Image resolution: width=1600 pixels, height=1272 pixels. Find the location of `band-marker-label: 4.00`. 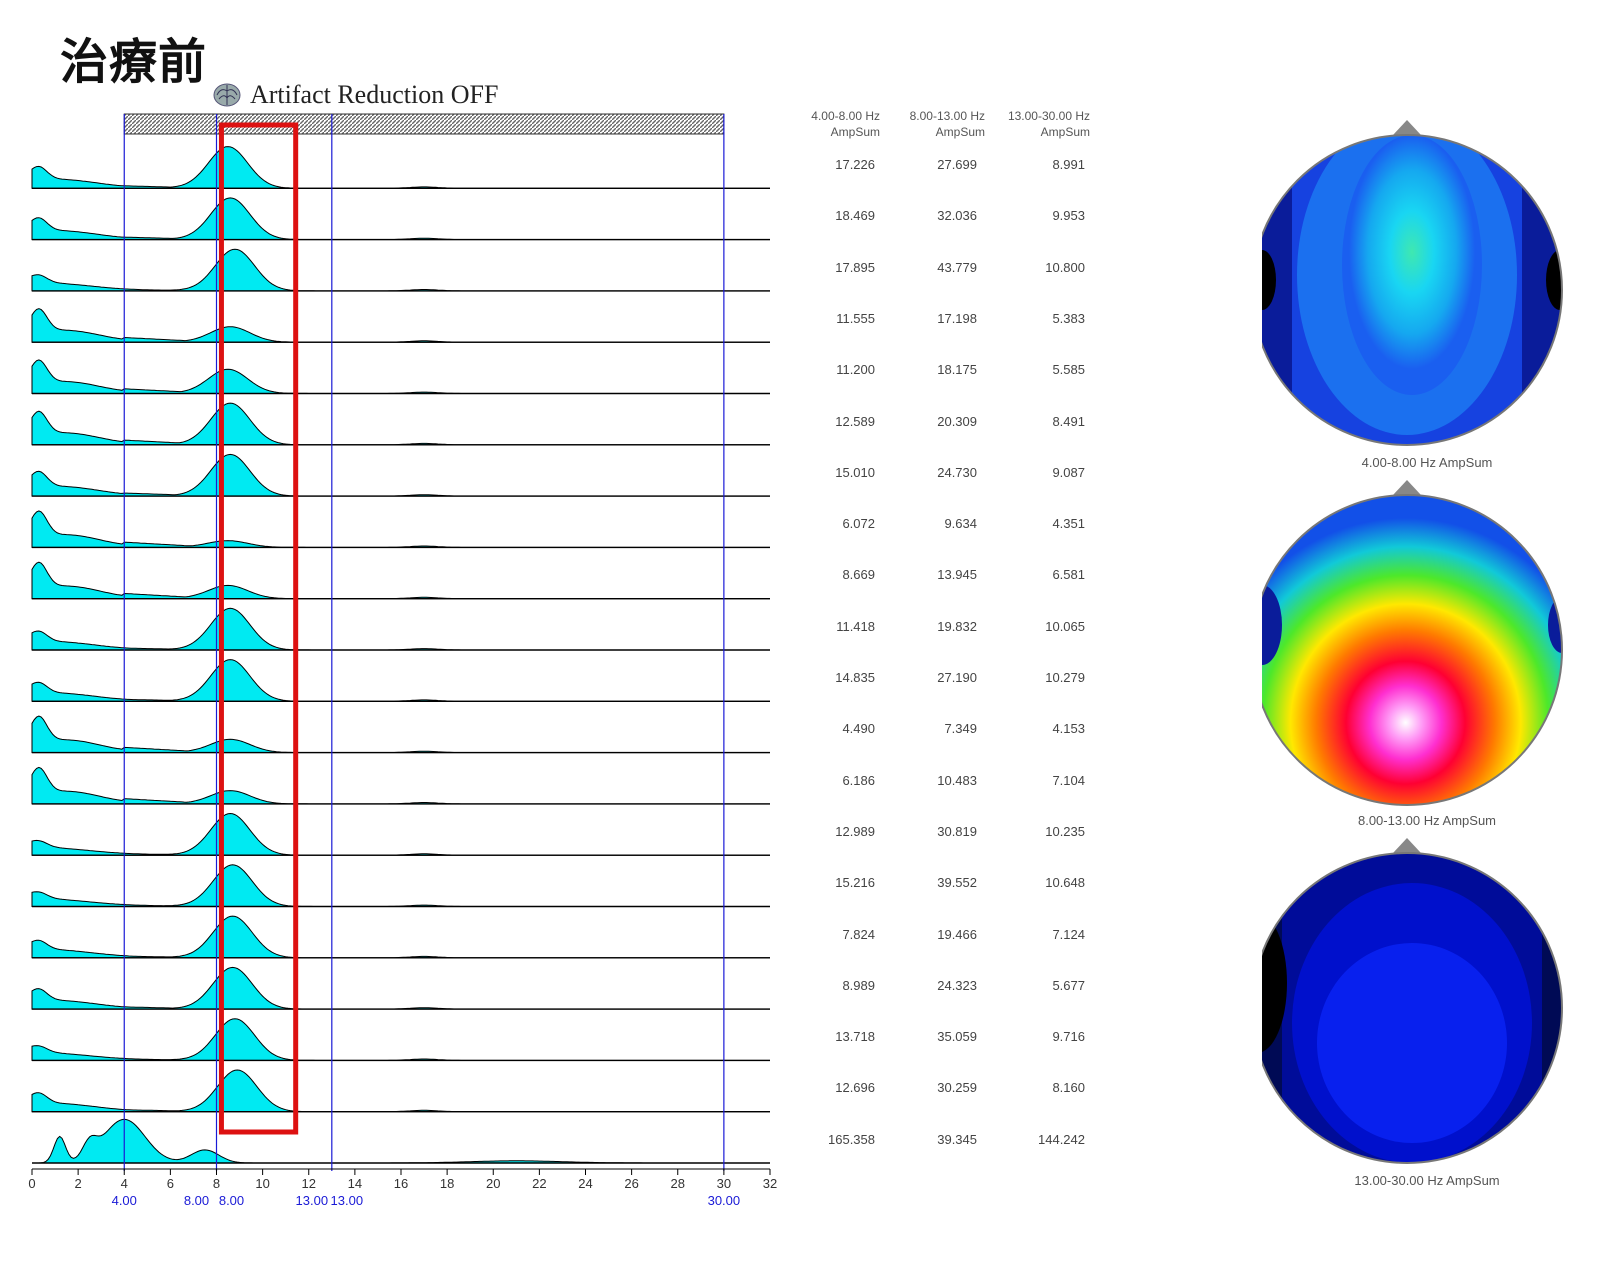

band-marker-label: 4.00 is located at coordinates (124, 1200).